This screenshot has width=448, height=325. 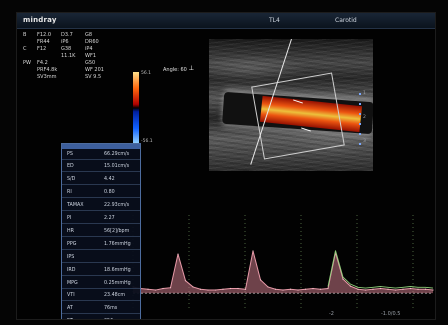 What do you see at coordinates (364, 93) in the screenshot?
I see `depth-tick: 1` at bounding box center [364, 93].